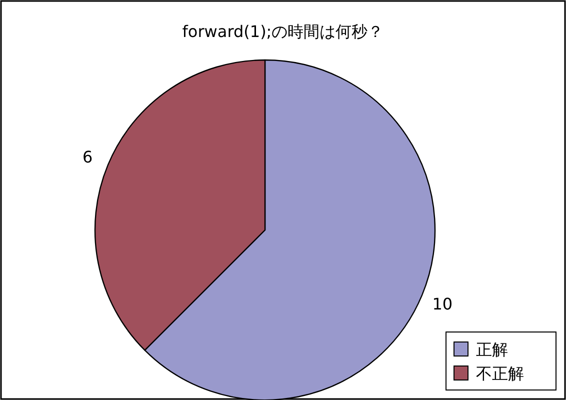 The height and width of the screenshot is (400, 566). I want to click on chart-title: forward(1);の時間は何秒？, so click(283, 31).